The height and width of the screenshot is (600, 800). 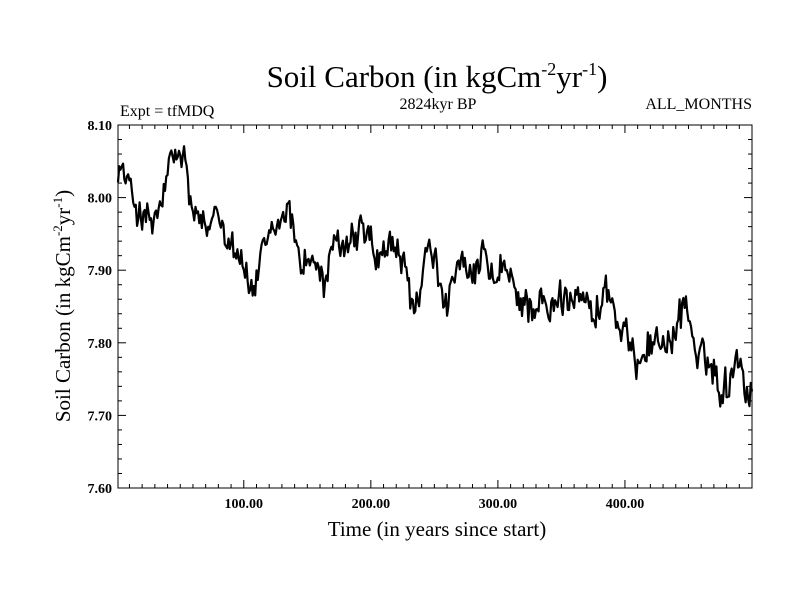 I want to click on subtitle-right: ALL_MONTHS, so click(x=698, y=104).